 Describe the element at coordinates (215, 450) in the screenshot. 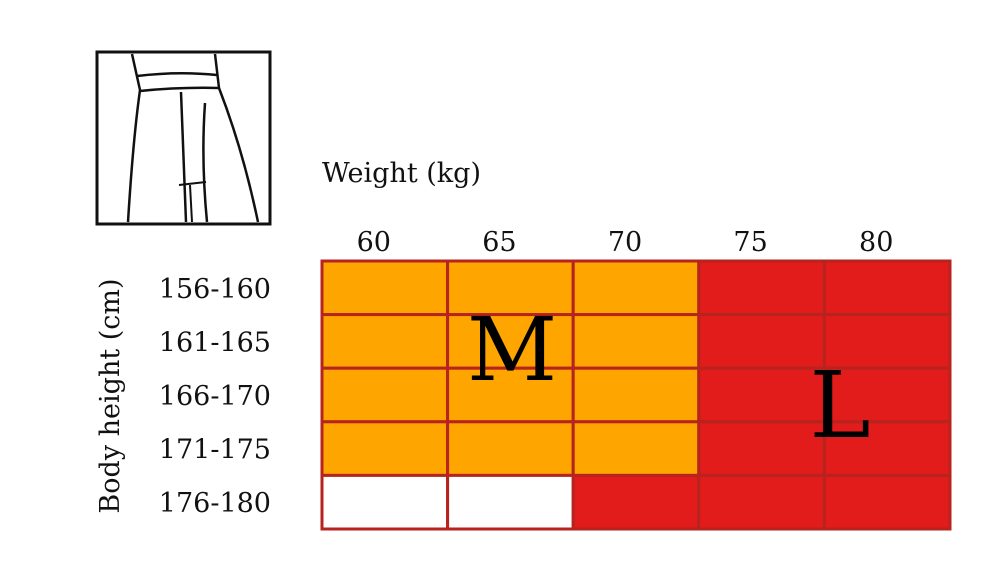

I see `y-tick-label: 171-175` at that location.